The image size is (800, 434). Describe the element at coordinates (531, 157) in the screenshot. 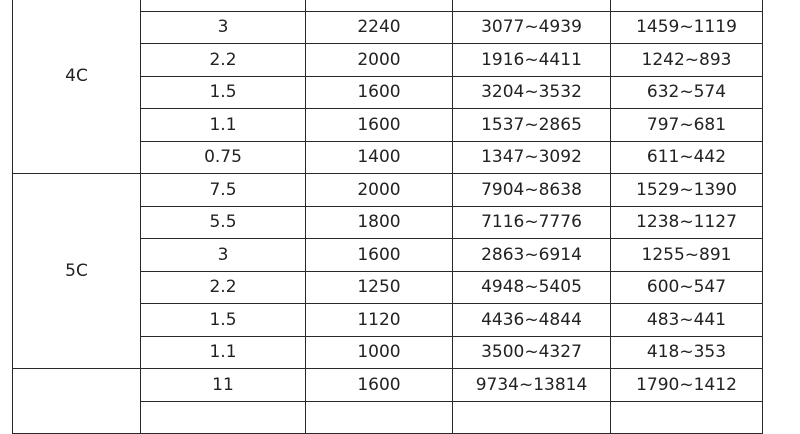

I see `range-a-cell: 1347~3092` at that location.